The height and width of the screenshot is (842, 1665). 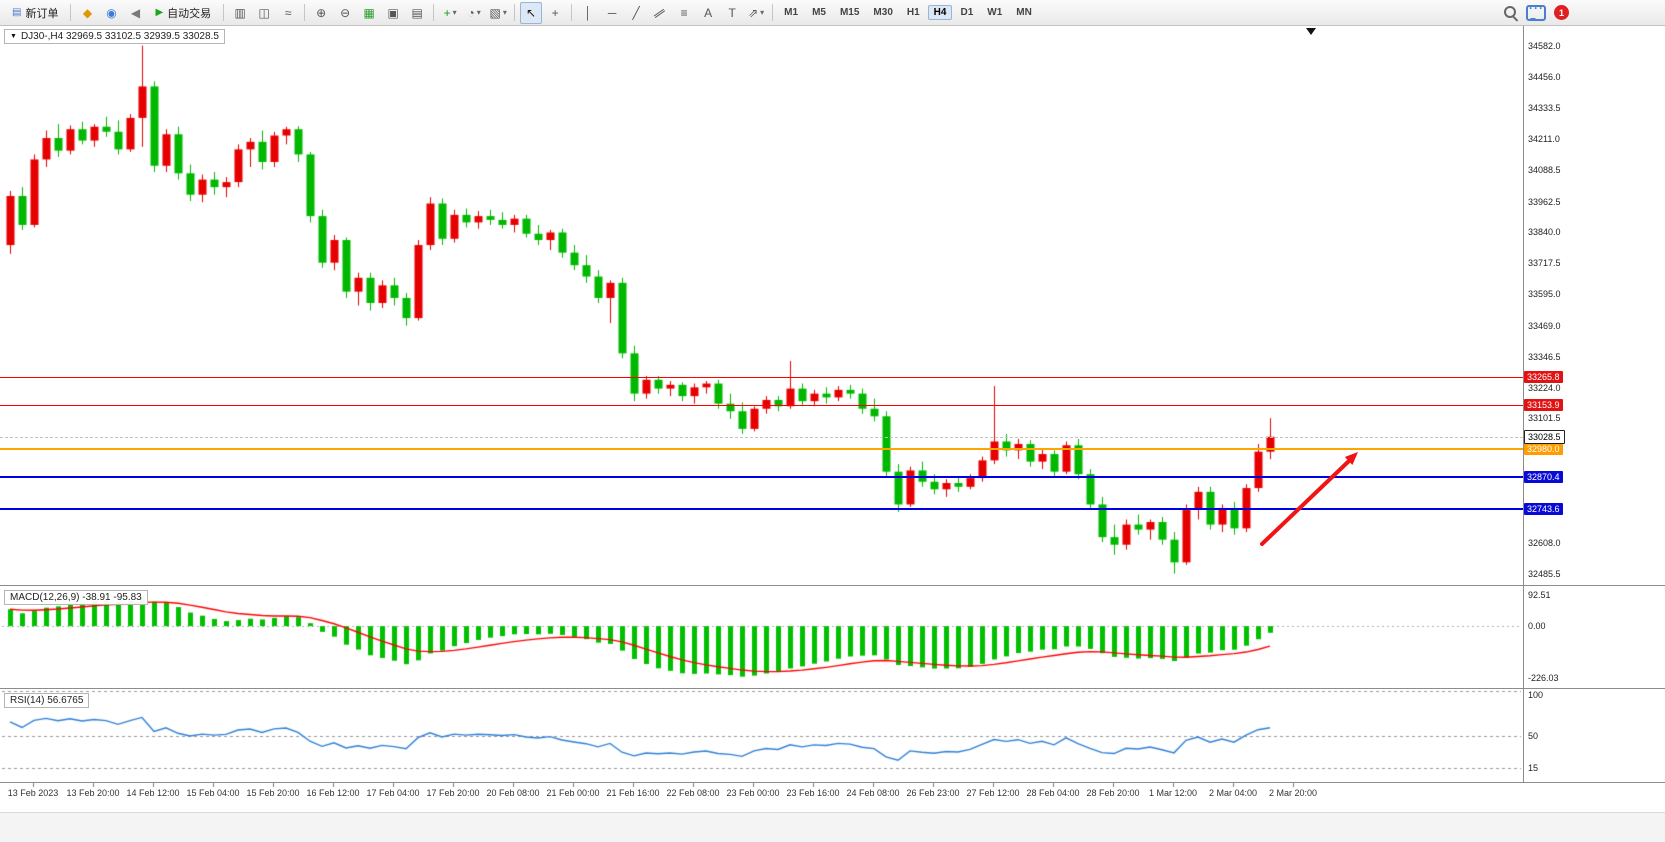 I want to click on panel-separator-rsi, so click(x=832, y=688).